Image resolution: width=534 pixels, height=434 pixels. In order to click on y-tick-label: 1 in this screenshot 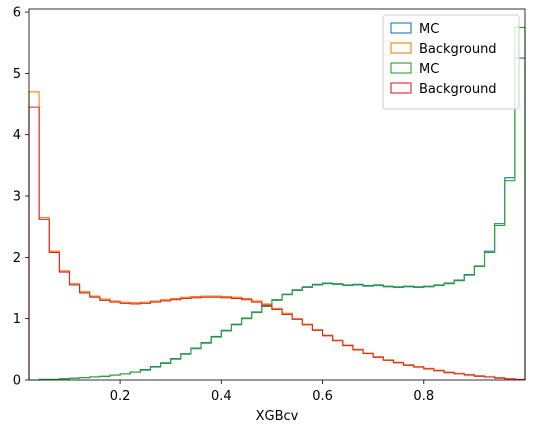, I will do `click(17, 319)`.